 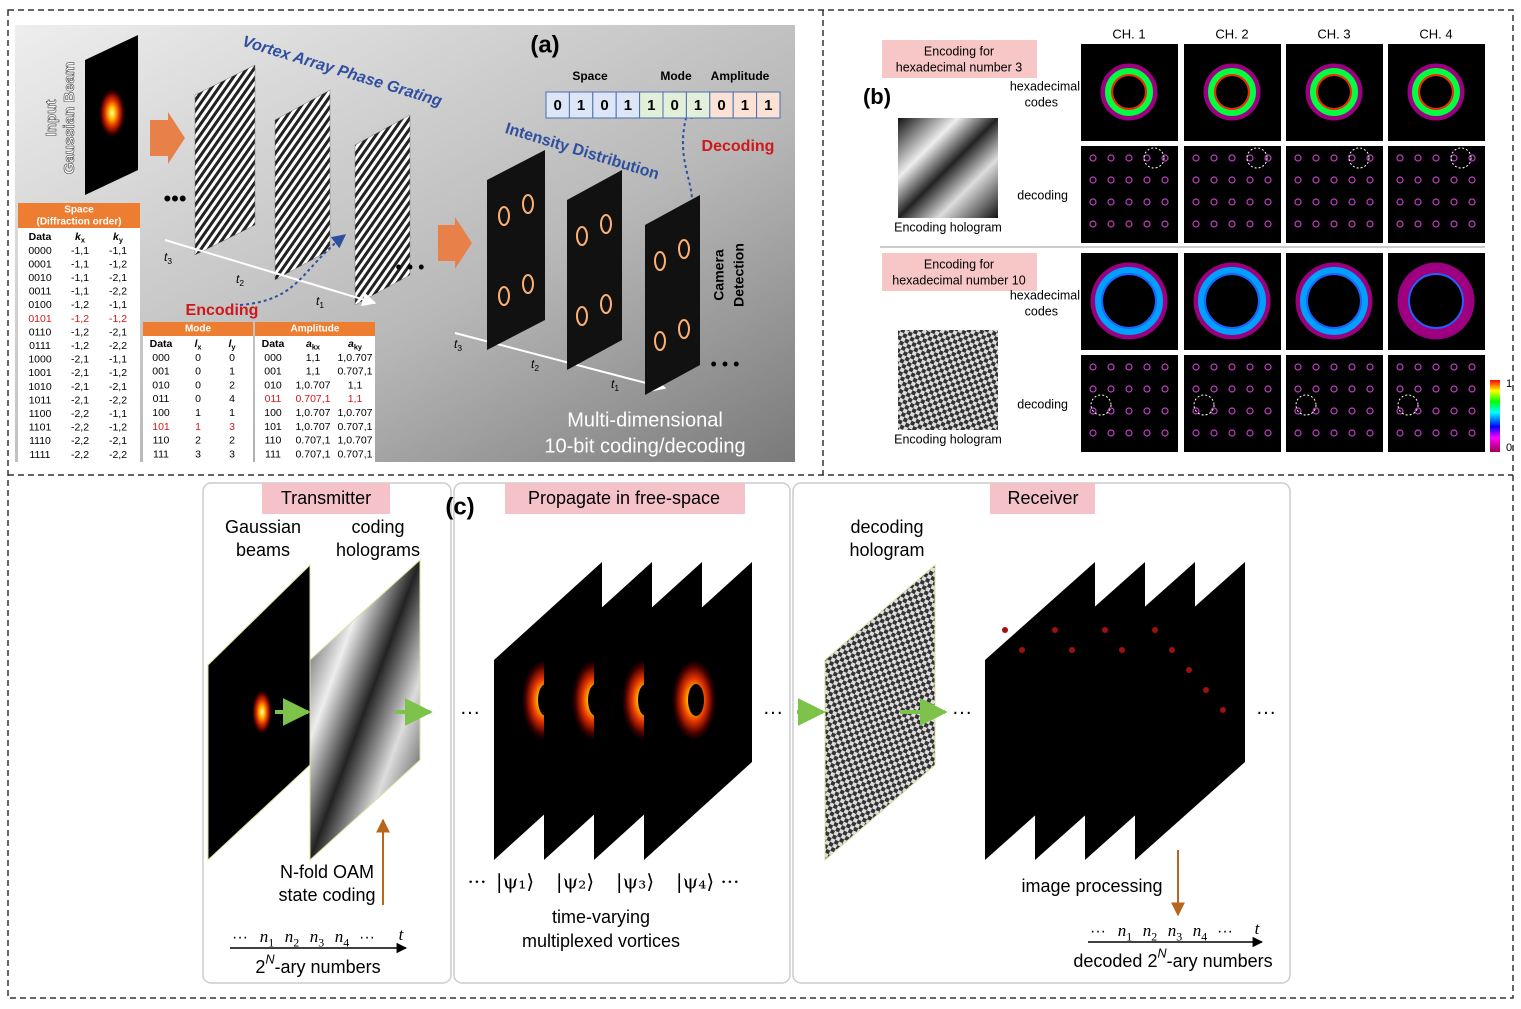 What do you see at coordinates (354, 441) in the screenshot?
I see `table-cell: 1,0.707` at bounding box center [354, 441].